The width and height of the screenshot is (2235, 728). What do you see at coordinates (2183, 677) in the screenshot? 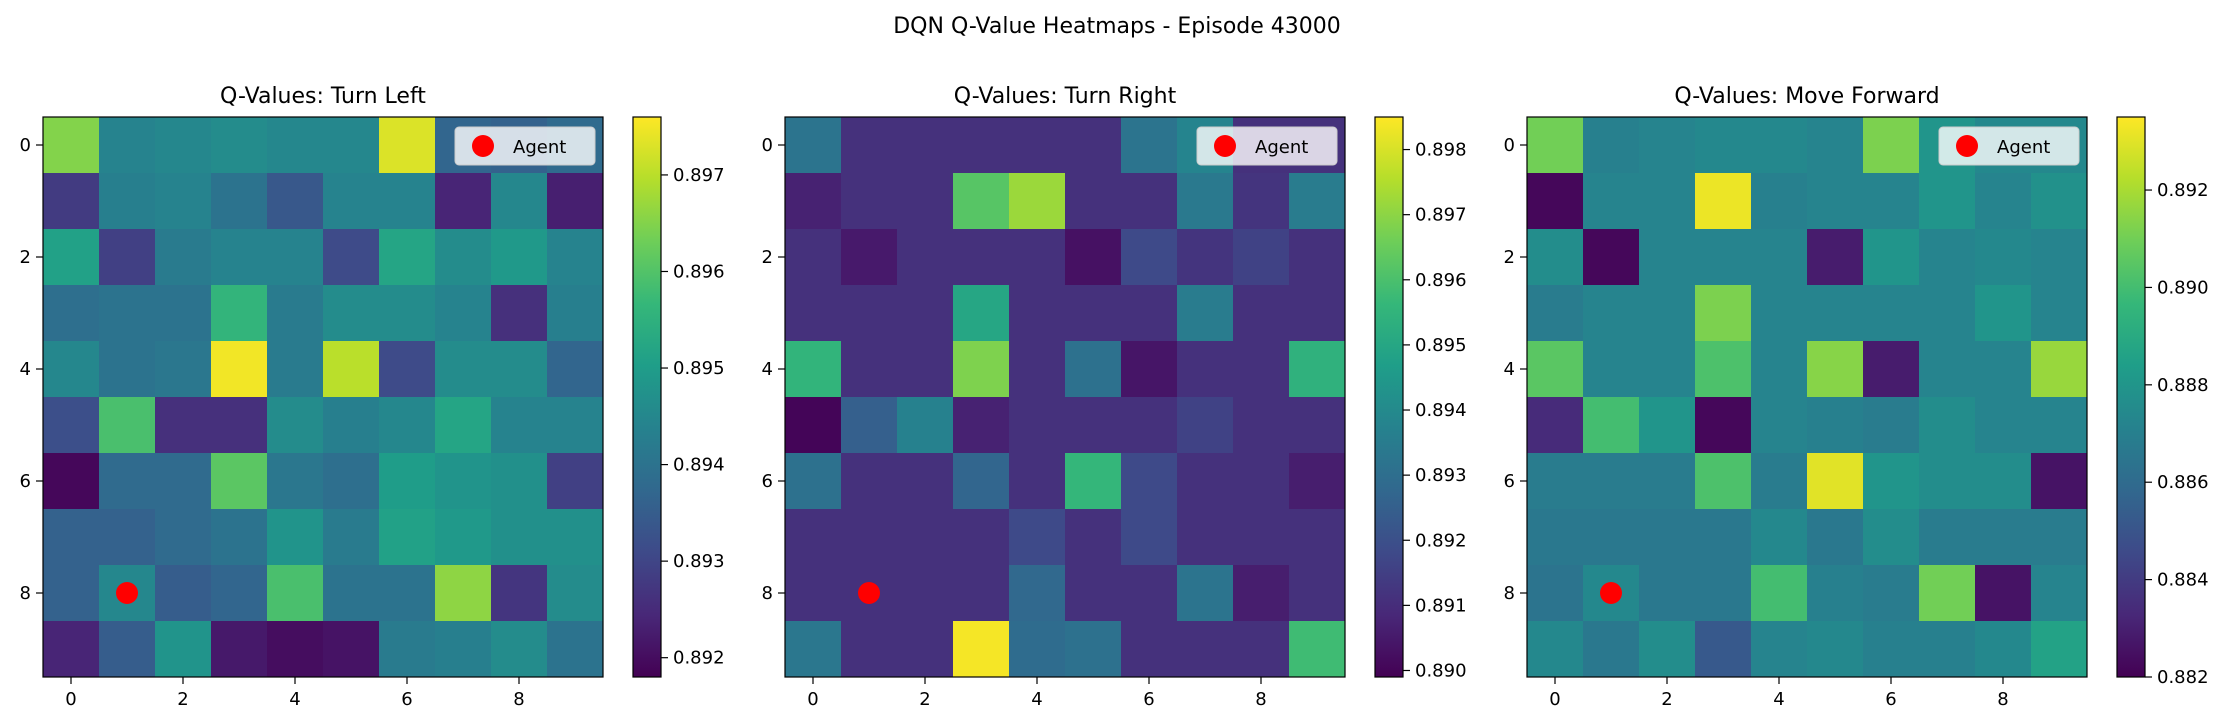
I see `colorbar-tick-label: 0.882` at bounding box center [2183, 677].